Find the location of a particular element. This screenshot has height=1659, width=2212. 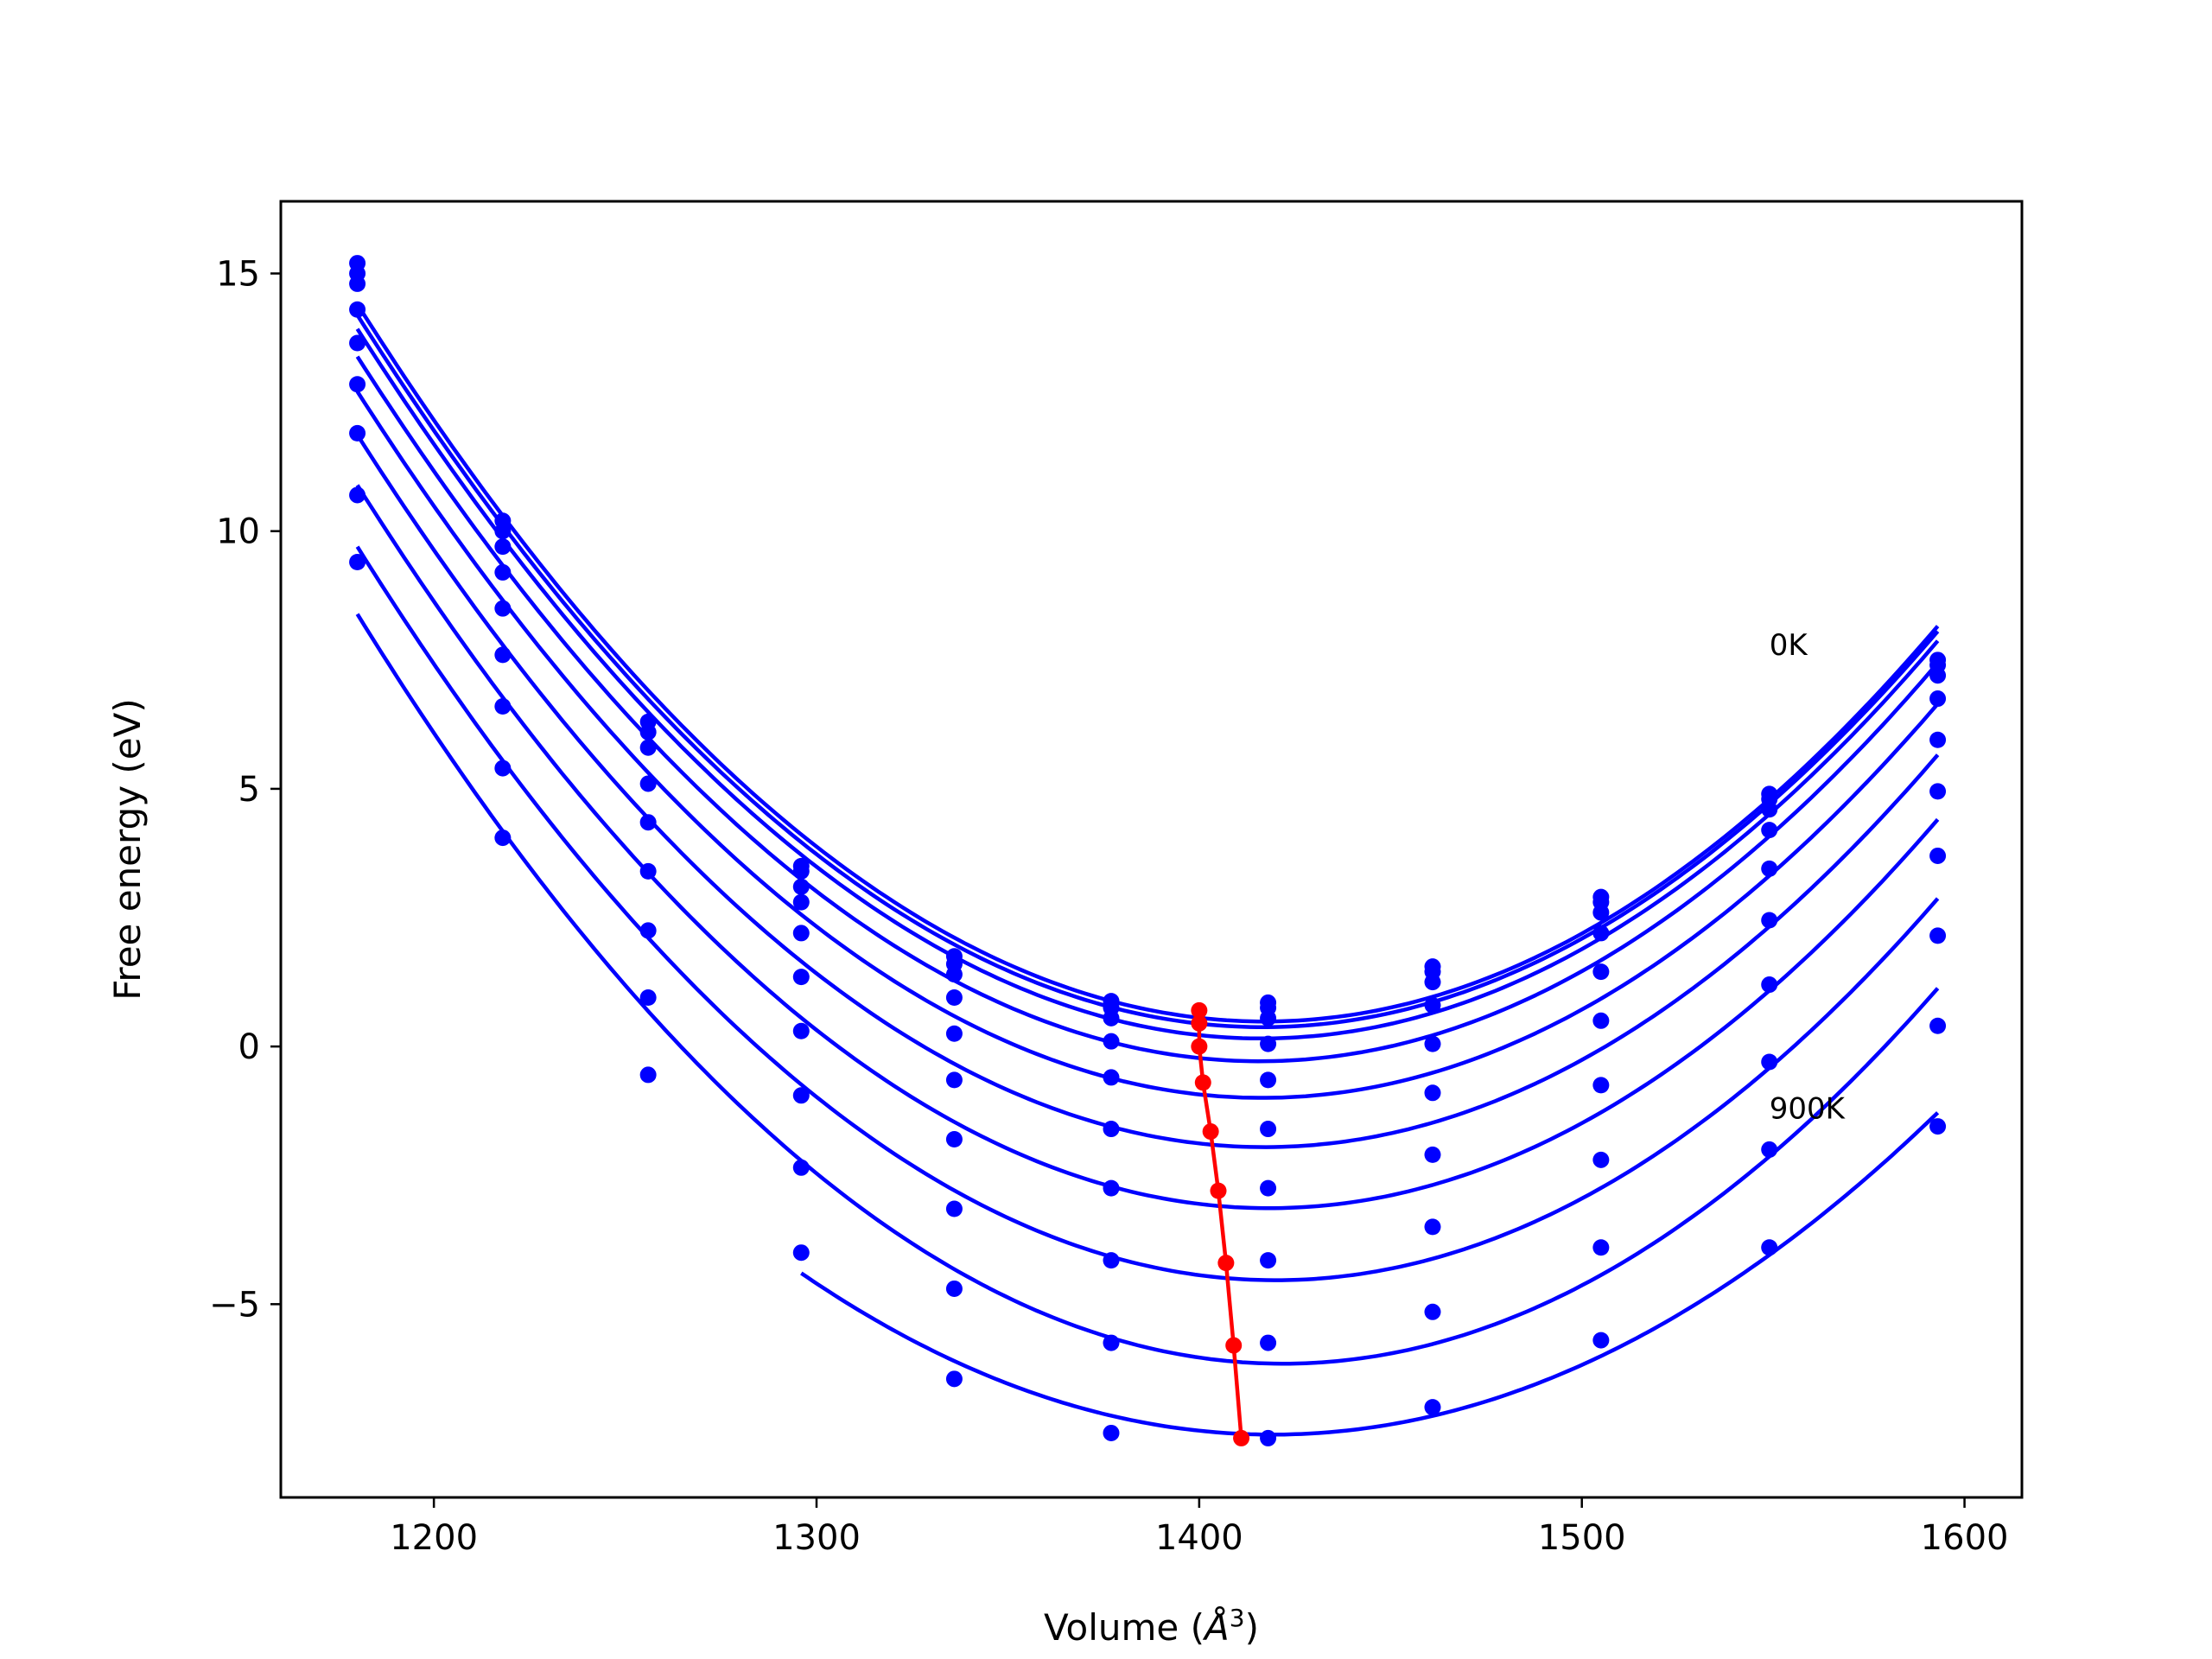

temperature-annotation: 0K is located at coordinates (1789, 645).